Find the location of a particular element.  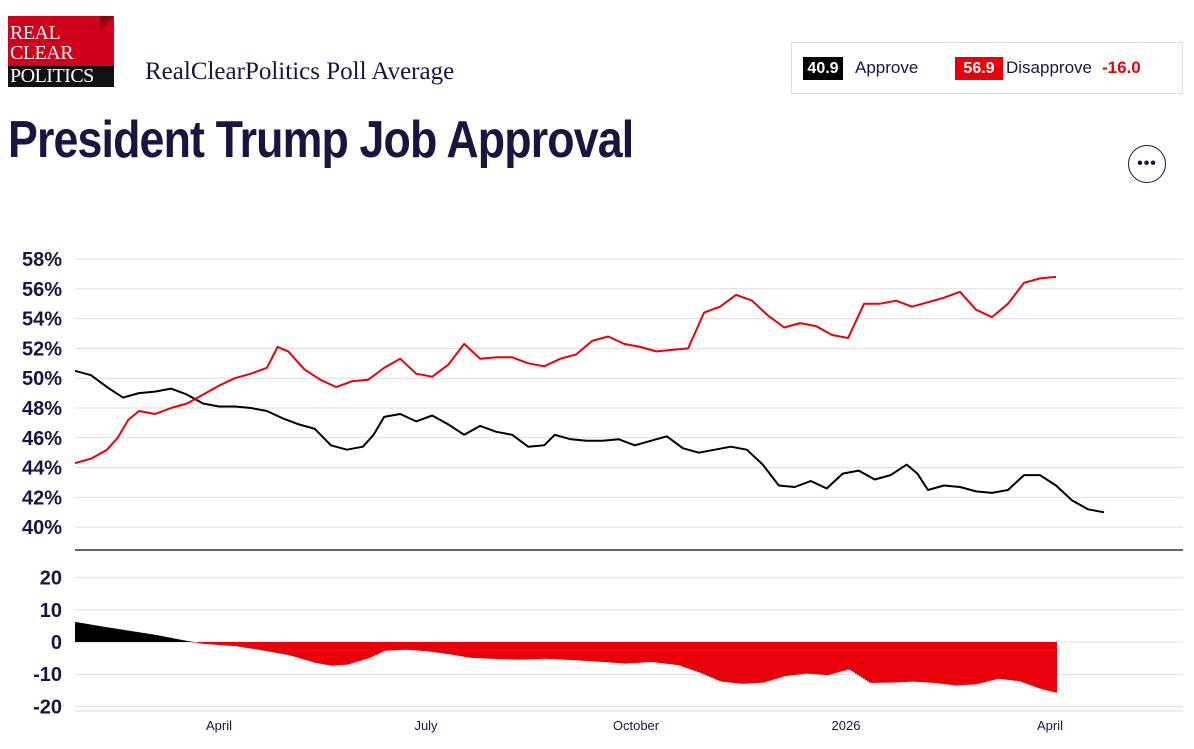

x-tick-label: April is located at coordinates (1050, 725).